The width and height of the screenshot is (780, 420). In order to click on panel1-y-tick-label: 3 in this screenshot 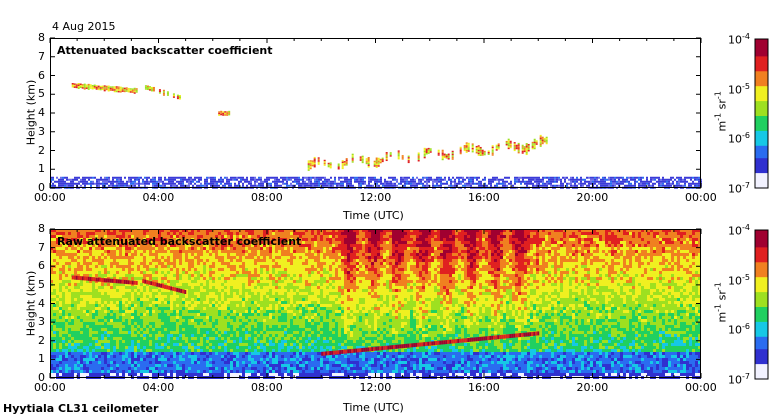, I will do `click(41, 131)`.